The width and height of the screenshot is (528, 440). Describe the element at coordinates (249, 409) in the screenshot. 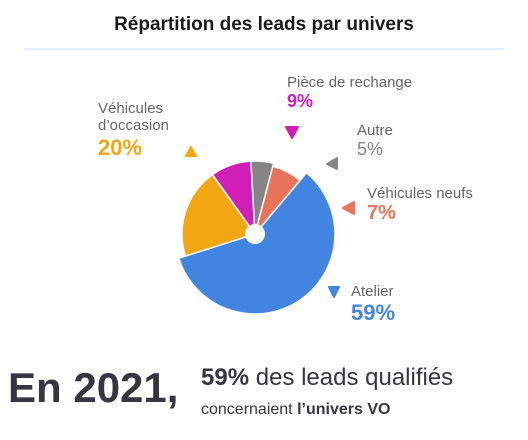

I see `footer-text2-prefix: concernaient` at that location.